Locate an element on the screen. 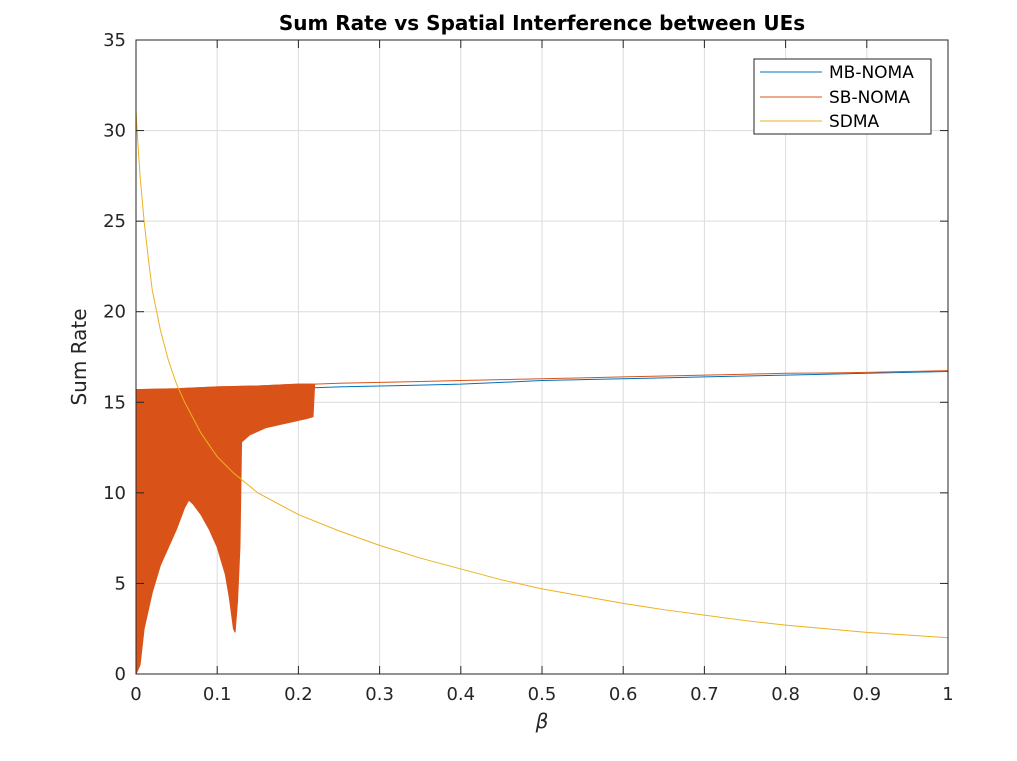 The height and width of the screenshot is (761, 1017). series-line-sb-noma is located at coordinates (542, 380).